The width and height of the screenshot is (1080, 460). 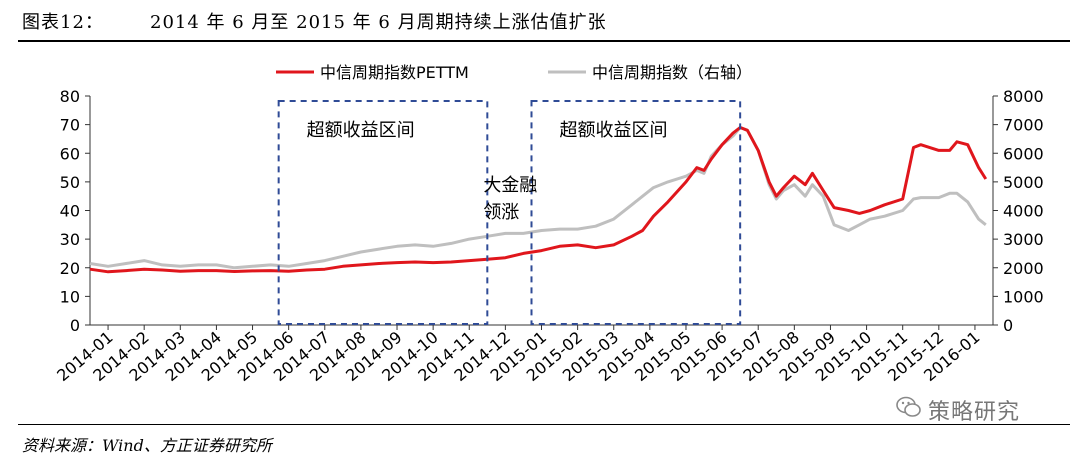 I want to click on right-y-tick-label: 0, so click(x=1008, y=325).